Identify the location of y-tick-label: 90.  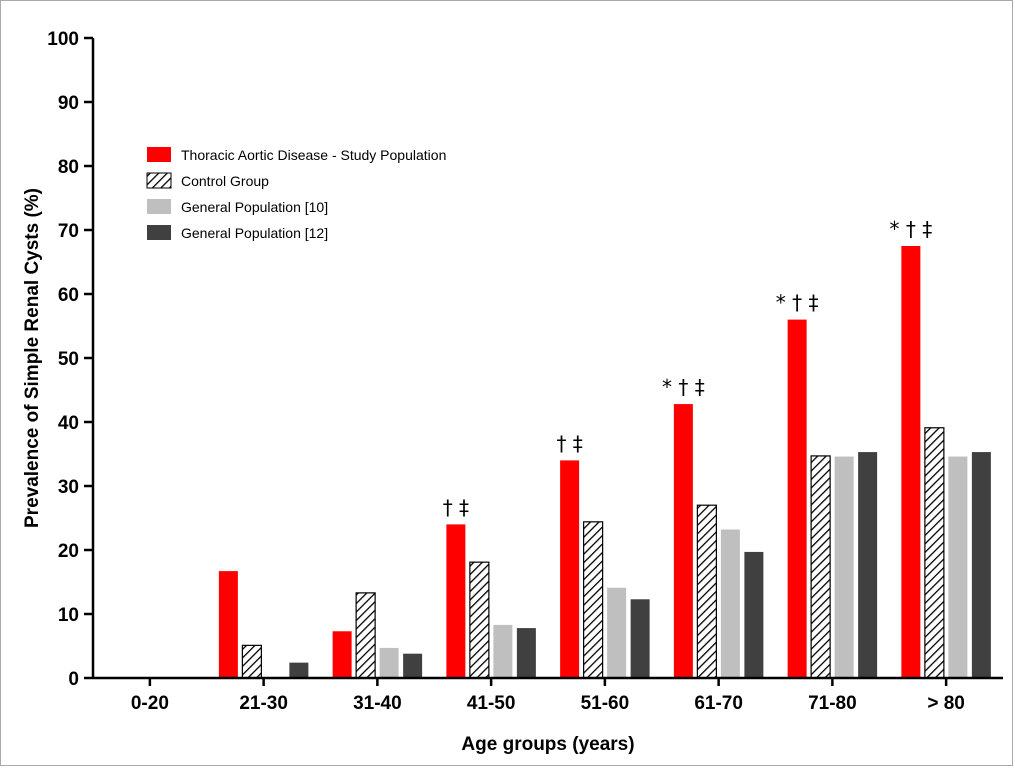
(68, 103).